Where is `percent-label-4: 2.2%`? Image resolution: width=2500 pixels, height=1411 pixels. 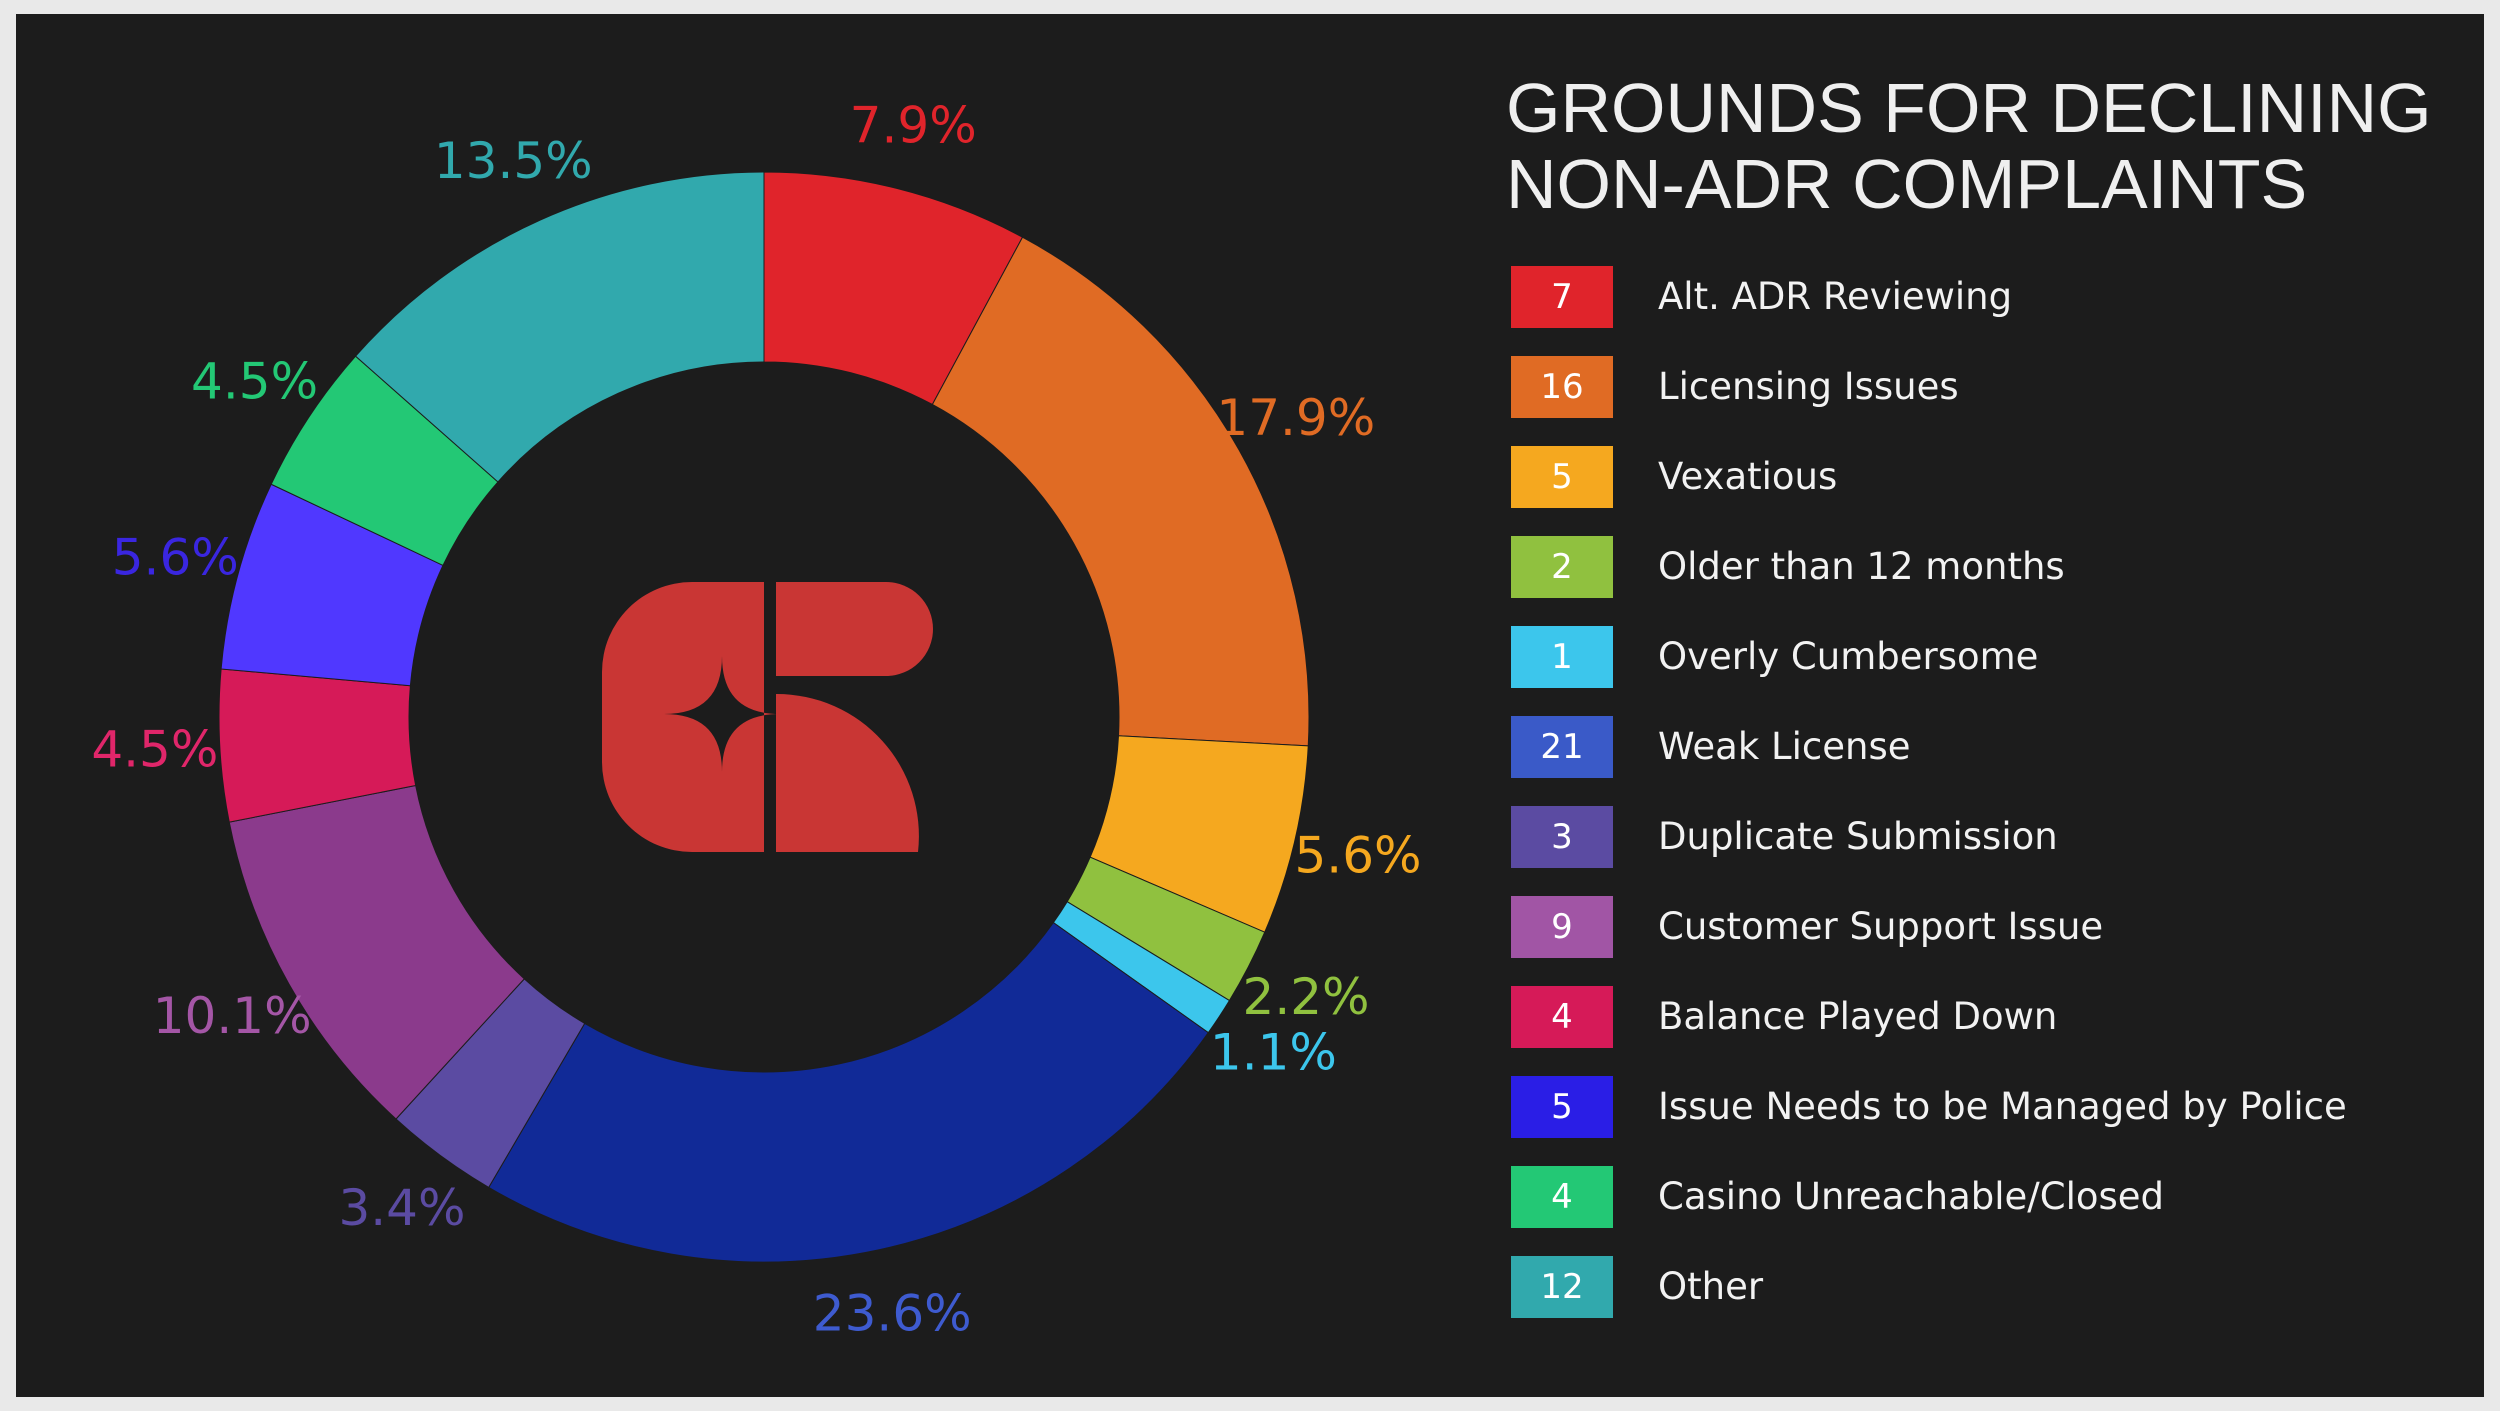
percent-label-4: 2.2% is located at coordinates (1306, 997).